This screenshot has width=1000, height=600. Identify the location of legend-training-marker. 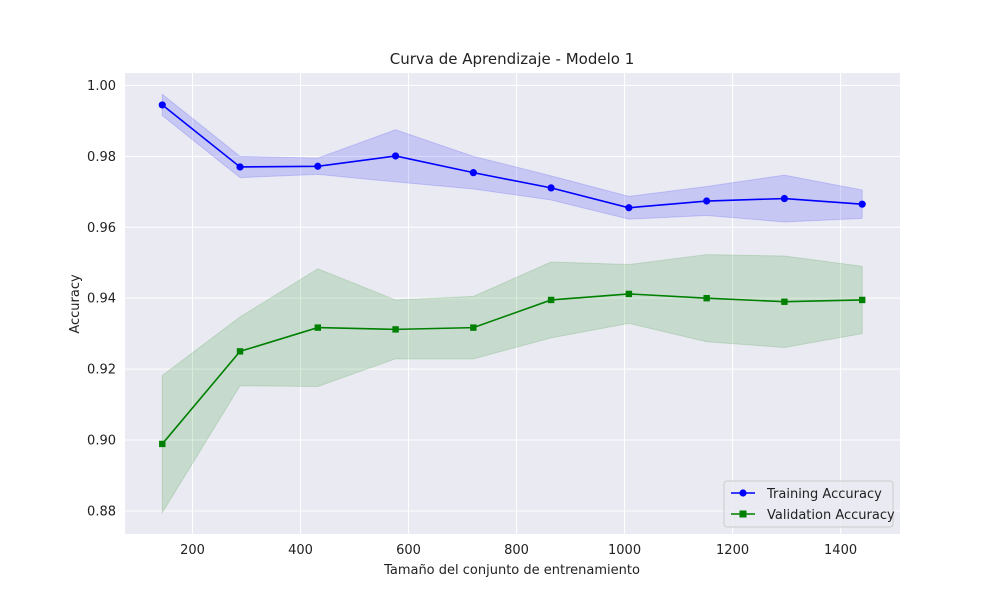
(743, 493).